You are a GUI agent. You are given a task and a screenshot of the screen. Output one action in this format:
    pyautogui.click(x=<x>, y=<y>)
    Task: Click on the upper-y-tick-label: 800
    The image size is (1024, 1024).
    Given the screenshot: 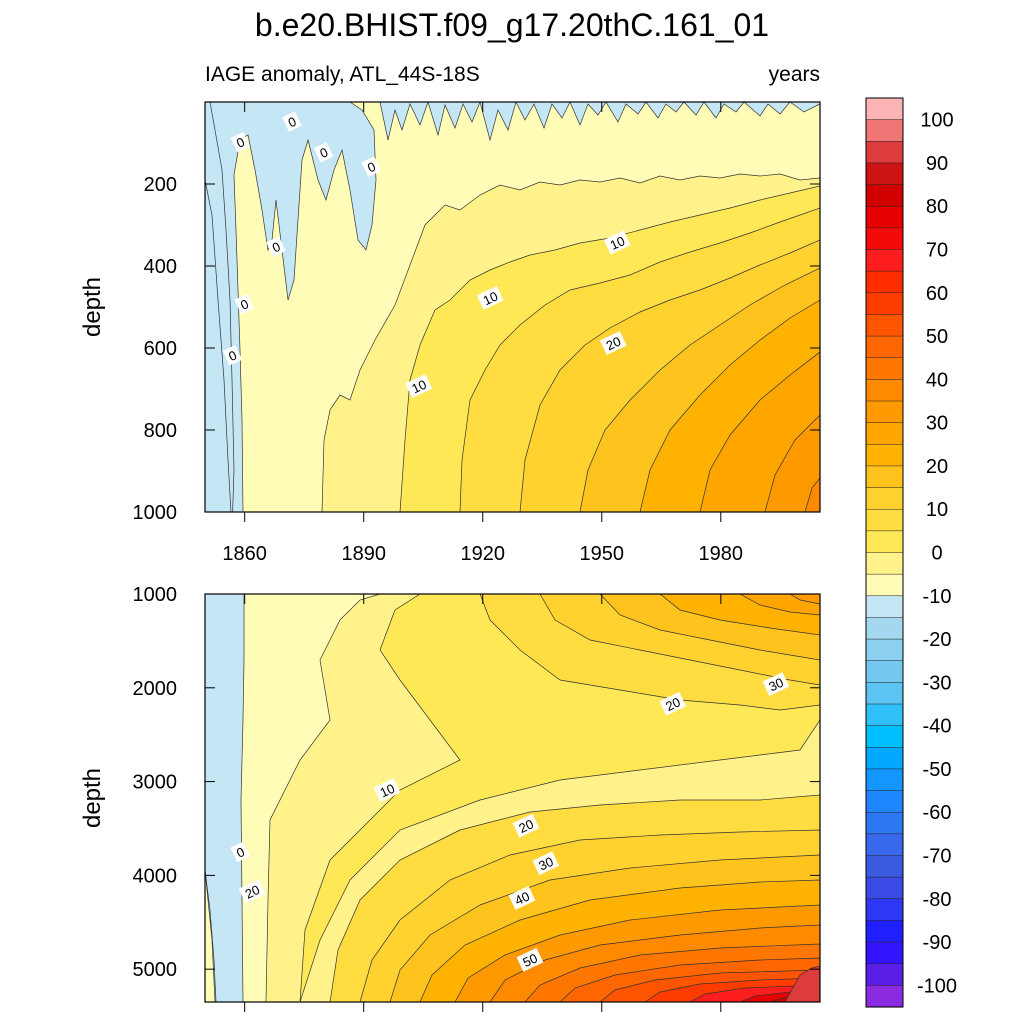 What is the action you would take?
    pyautogui.click(x=160, y=431)
    